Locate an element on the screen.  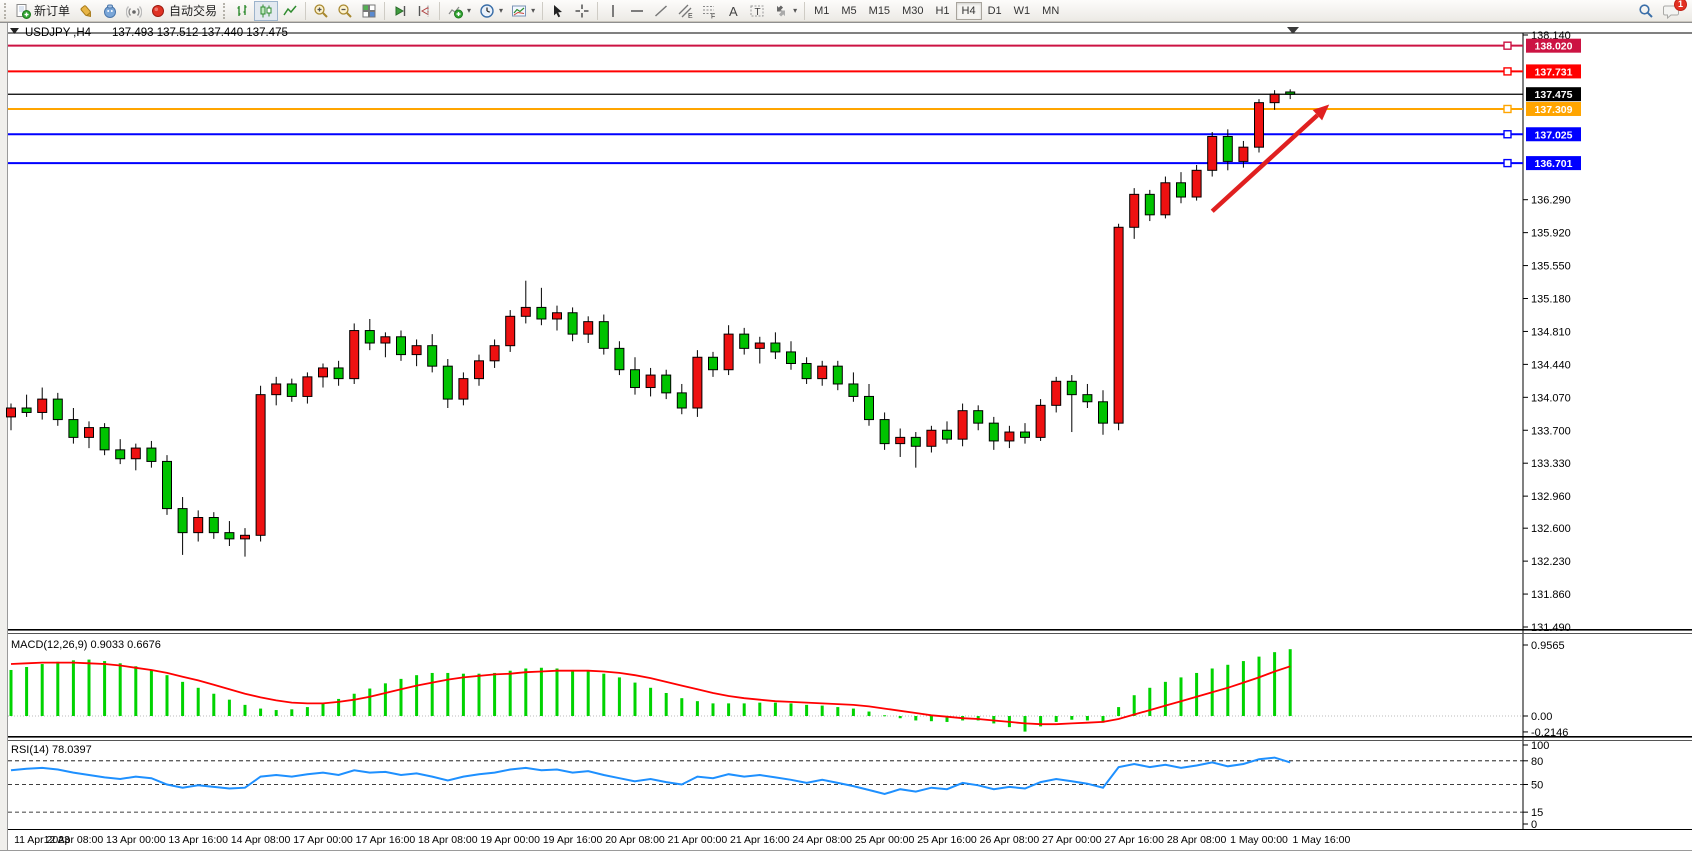
community-button is located at coordinates (110, 11).